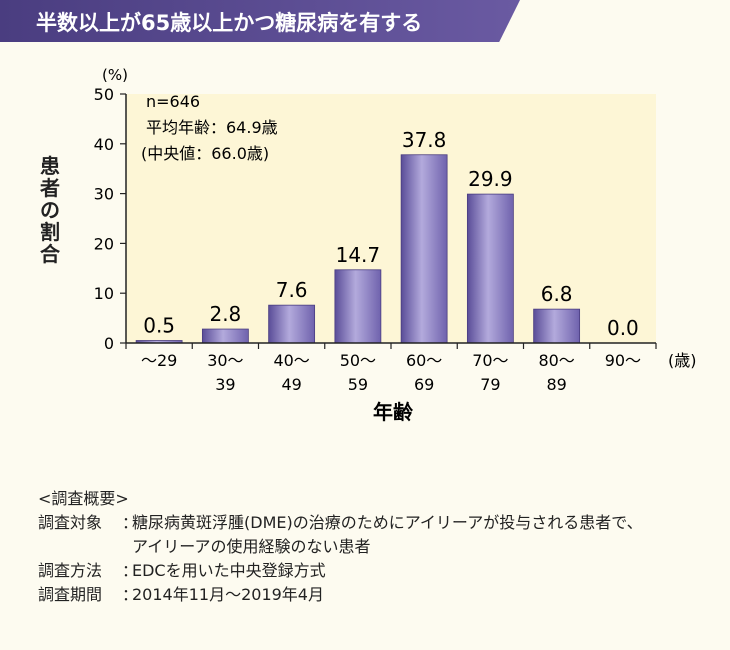 Image resolution: width=730 pixels, height=650 pixels. Describe the element at coordinates (682, 360) in the screenshot. I see `x-unit-label: (歳)` at that location.